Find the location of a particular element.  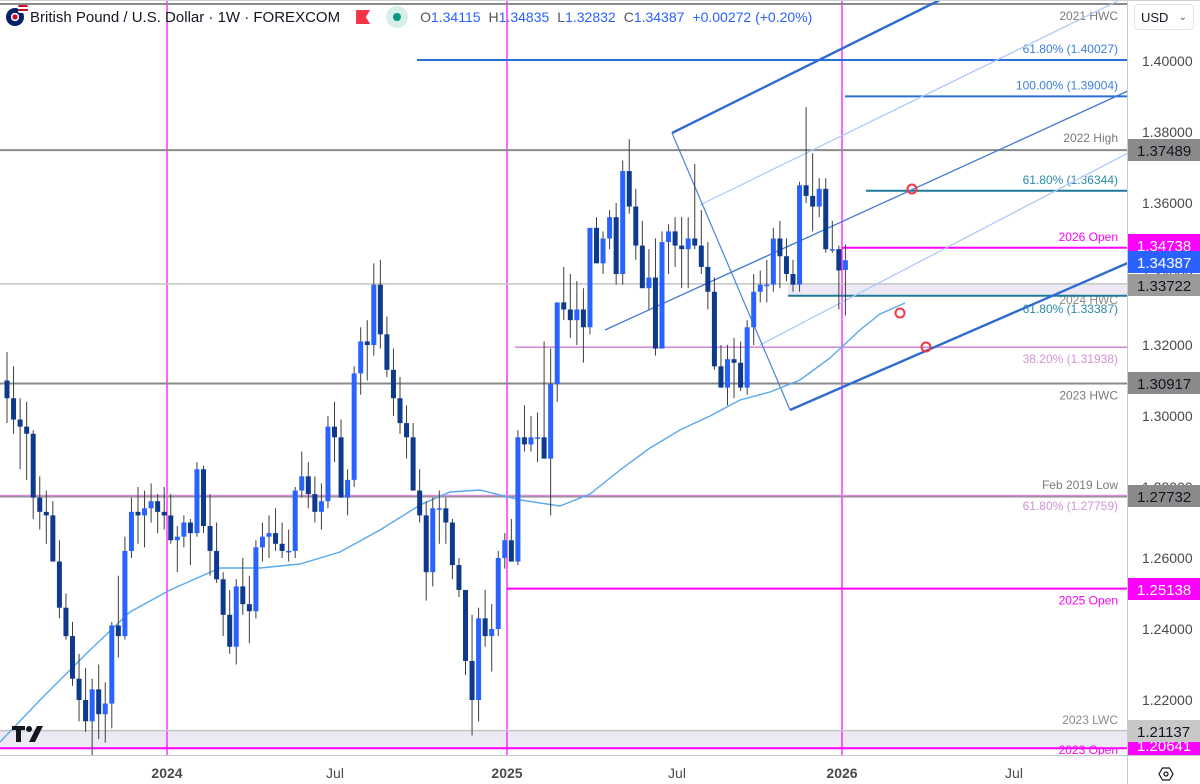

flag-marker-icon is located at coordinates (363, 17).